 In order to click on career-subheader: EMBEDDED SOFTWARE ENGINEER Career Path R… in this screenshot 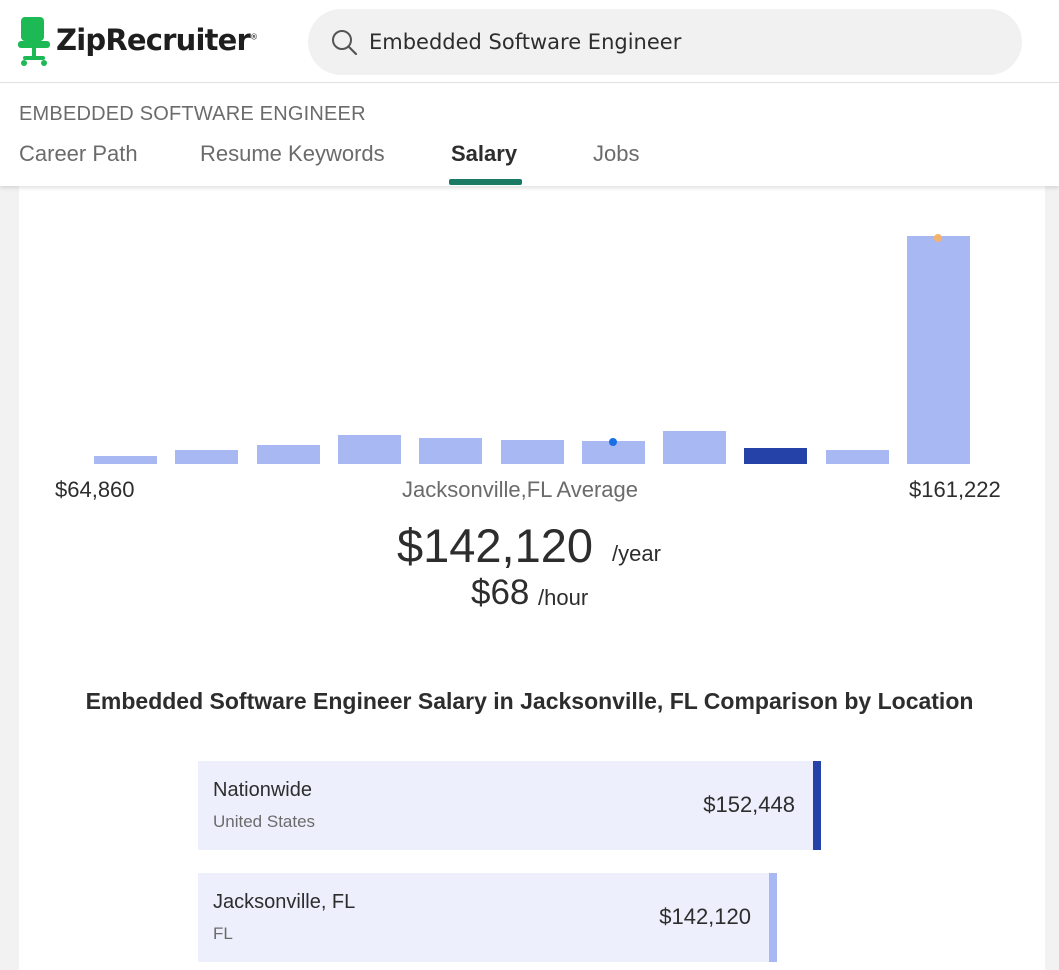, I will do `click(529, 134)`.